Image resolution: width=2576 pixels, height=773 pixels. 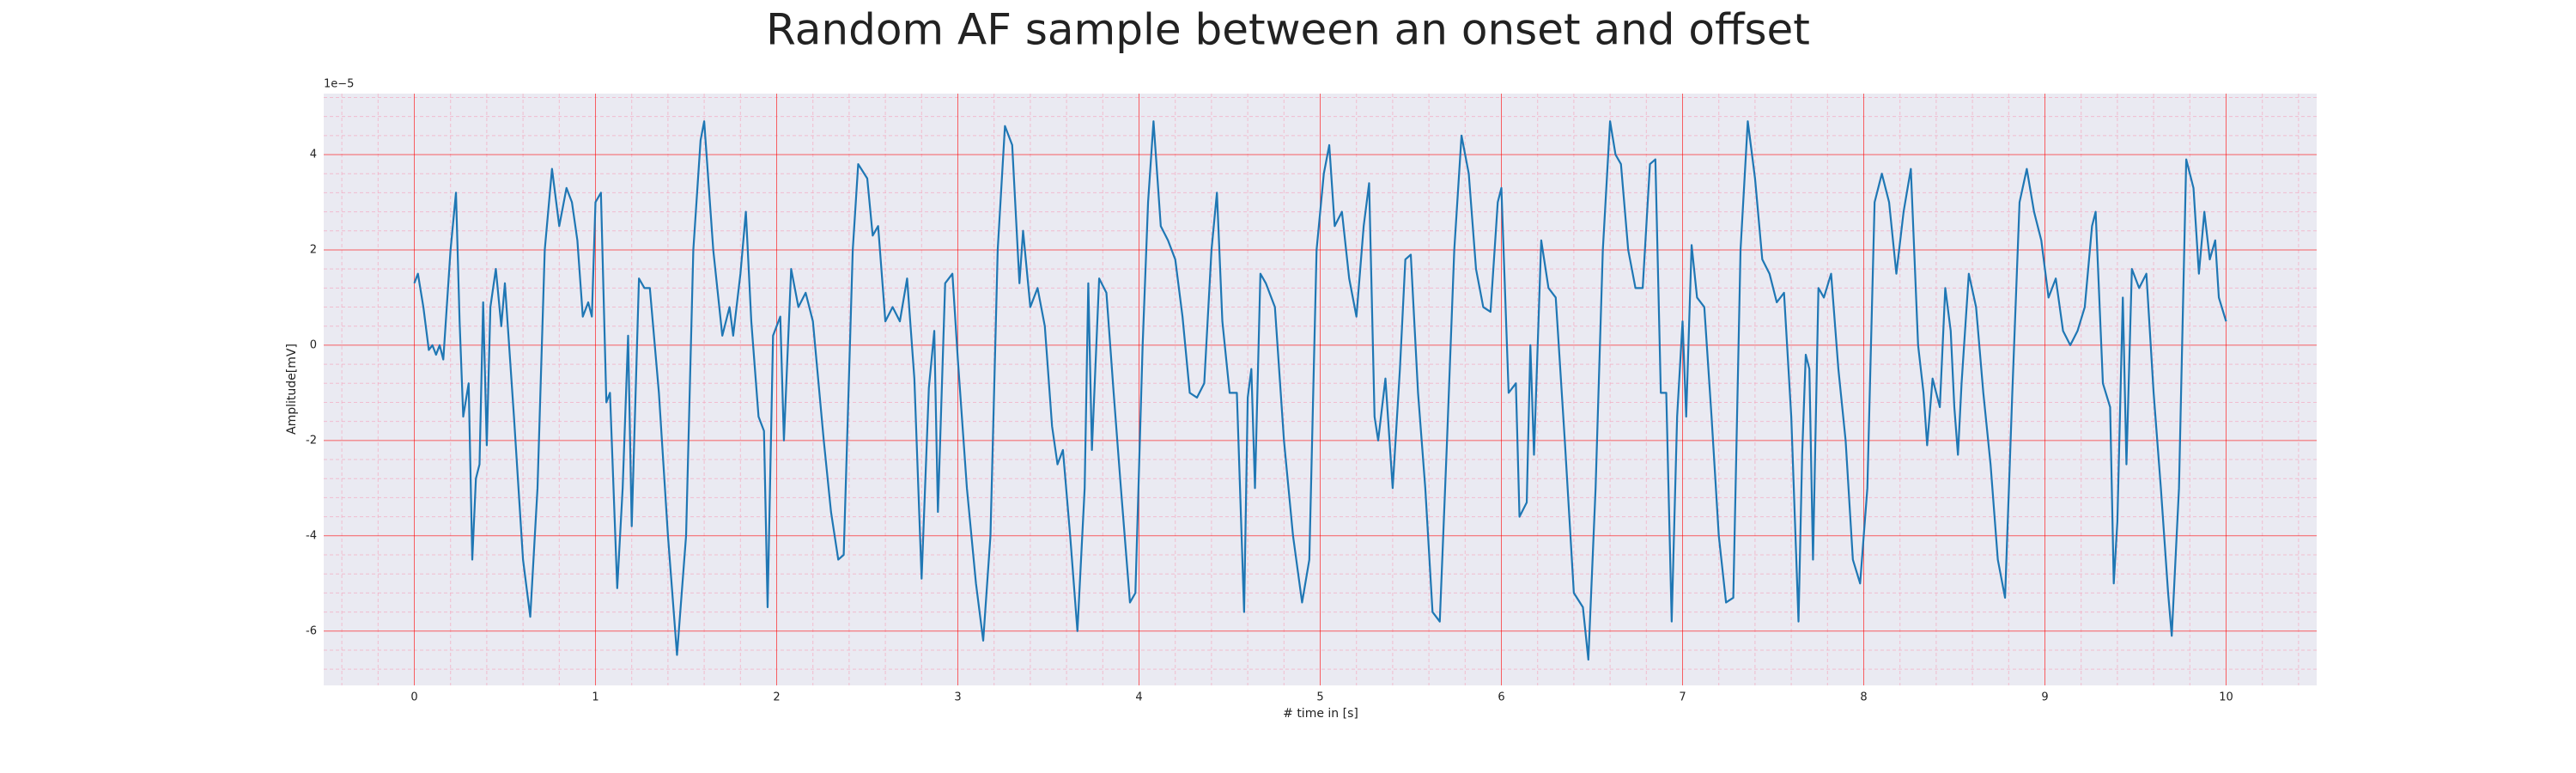 What do you see at coordinates (292, 389) in the screenshot?
I see `y-axis-label: Amplitude[mV]` at bounding box center [292, 389].